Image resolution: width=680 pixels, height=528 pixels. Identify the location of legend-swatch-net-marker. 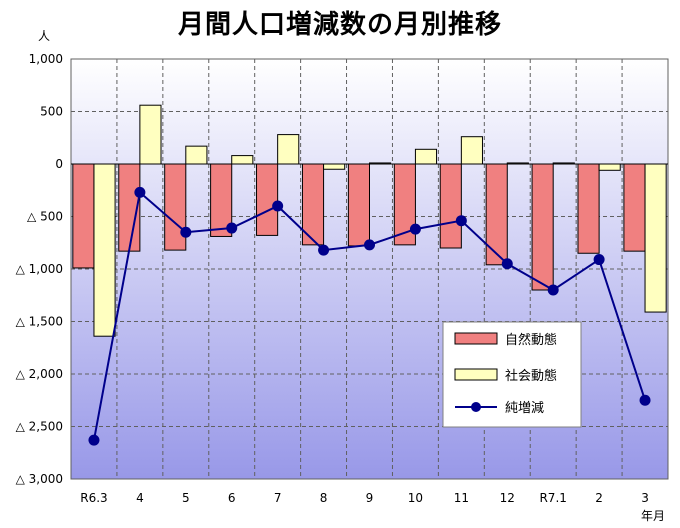
(476, 407).